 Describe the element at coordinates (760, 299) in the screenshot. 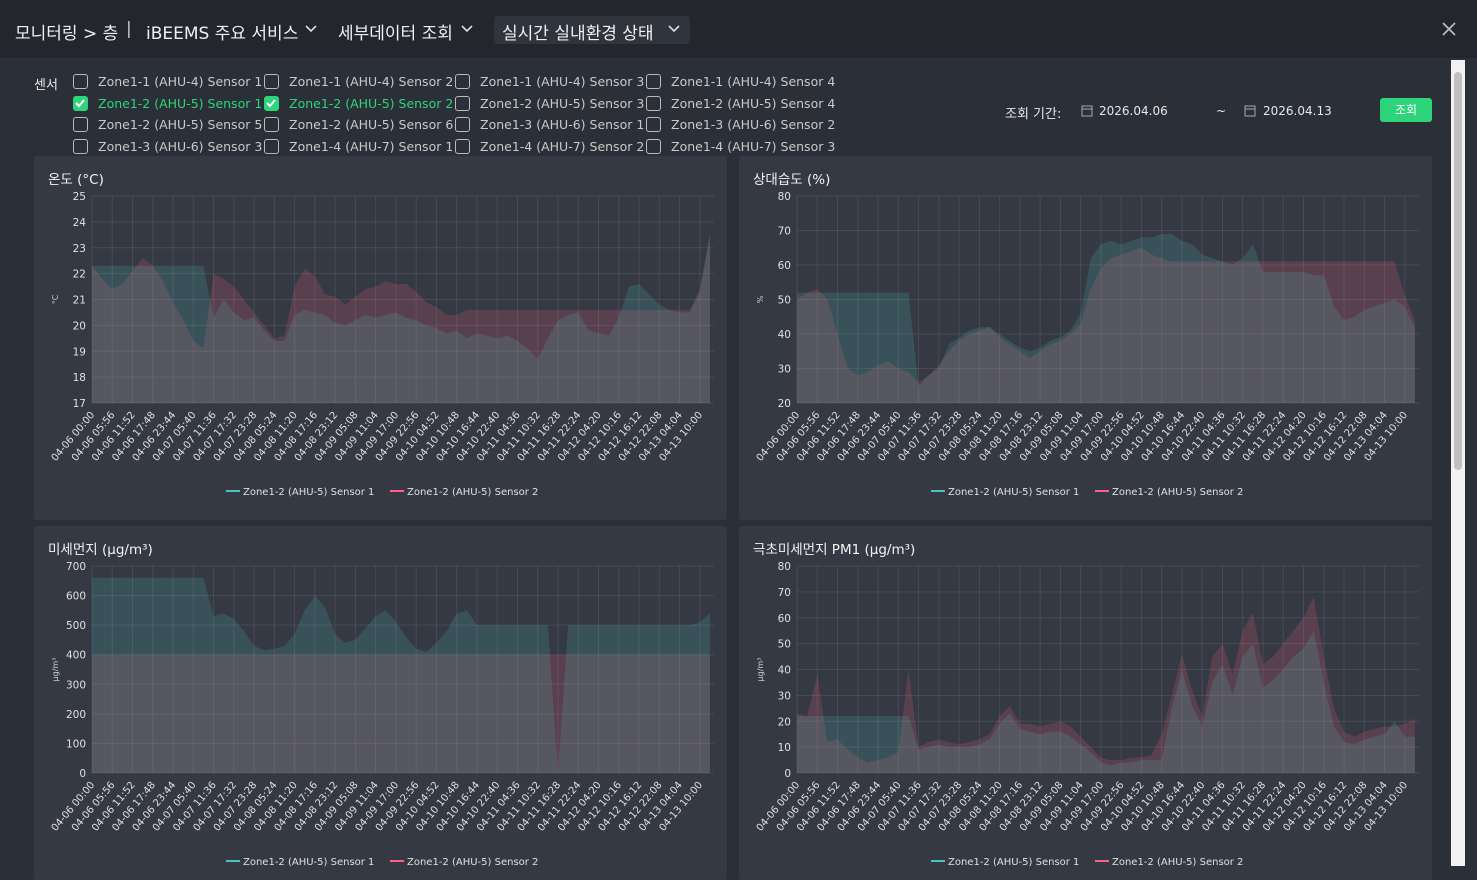

I see `y-axis-label: %` at that location.